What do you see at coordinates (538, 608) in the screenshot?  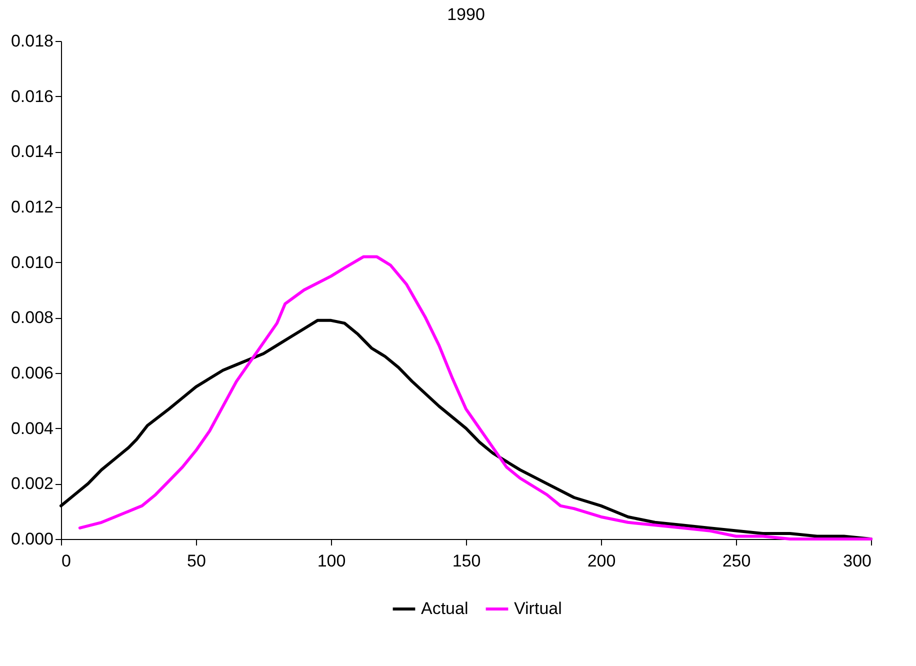 I see `legend-label: Virtual` at bounding box center [538, 608].